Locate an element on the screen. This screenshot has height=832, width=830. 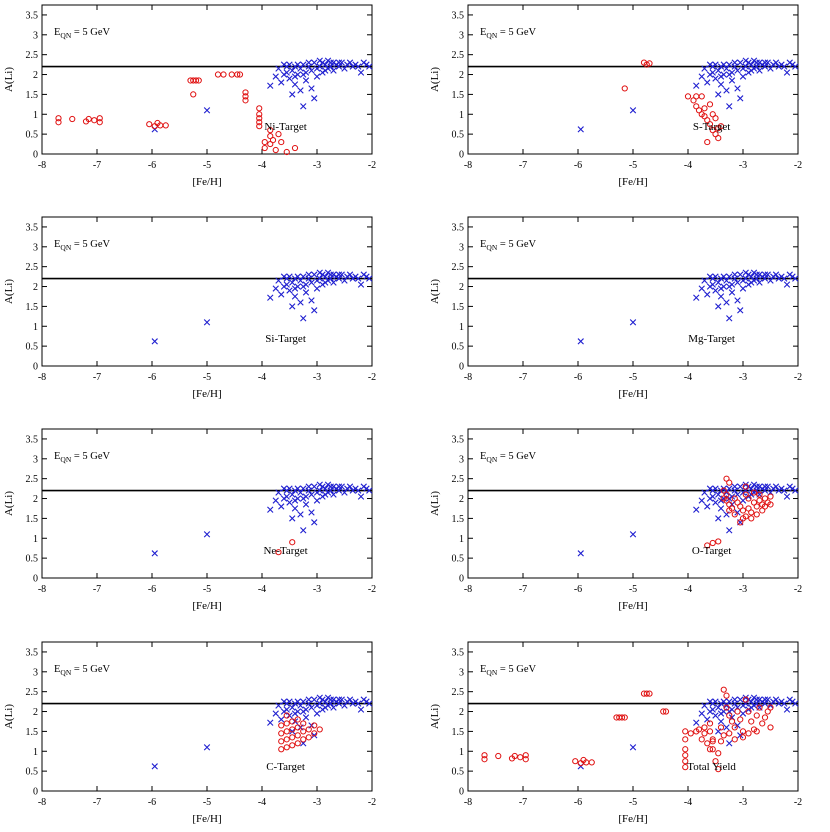
panel-label: Ni-Target is located at coordinates (285, 127).